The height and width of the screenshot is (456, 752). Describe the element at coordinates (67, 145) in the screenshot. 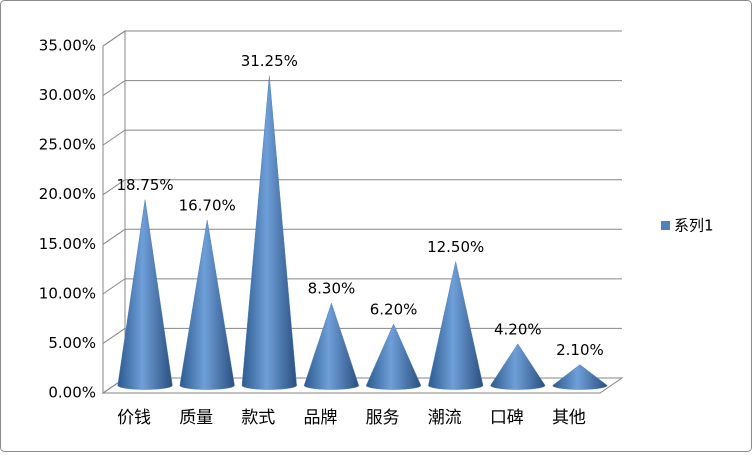

I see `y-tick-label: 25.00%` at that location.